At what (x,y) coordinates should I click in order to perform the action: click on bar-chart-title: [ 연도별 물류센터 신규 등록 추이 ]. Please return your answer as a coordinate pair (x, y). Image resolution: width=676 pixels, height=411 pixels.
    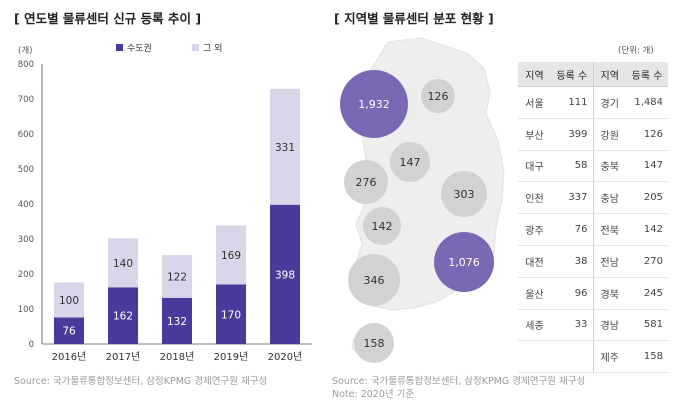
    Looking at the image, I should click on (108, 18).